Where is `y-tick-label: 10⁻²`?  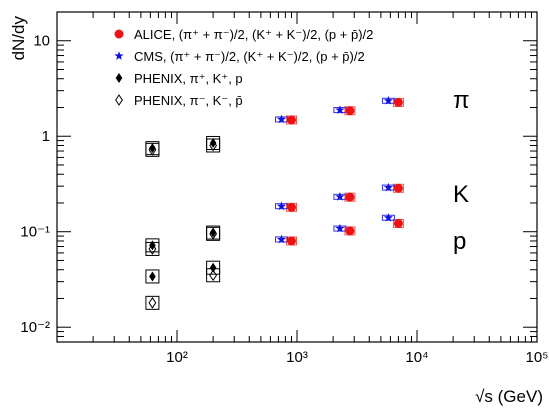 y-tick-label: 10⁻² is located at coordinates (35, 327).